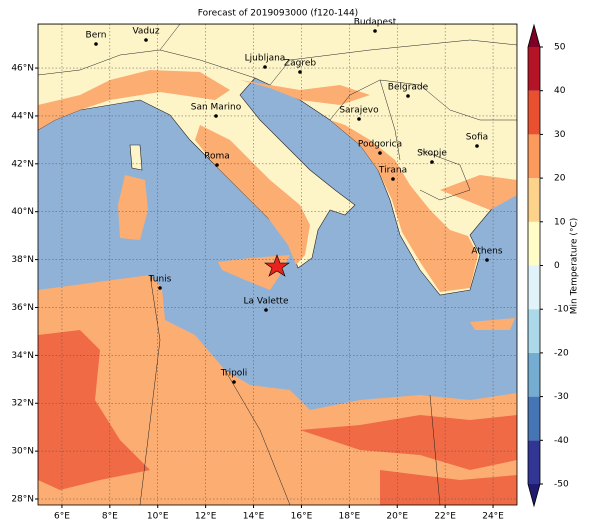 The width and height of the screenshot is (592, 529). What do you see at coordinates (392, 171) in the screenshot?
I see `city-label: Tirana` at bounding box center [392, 171].